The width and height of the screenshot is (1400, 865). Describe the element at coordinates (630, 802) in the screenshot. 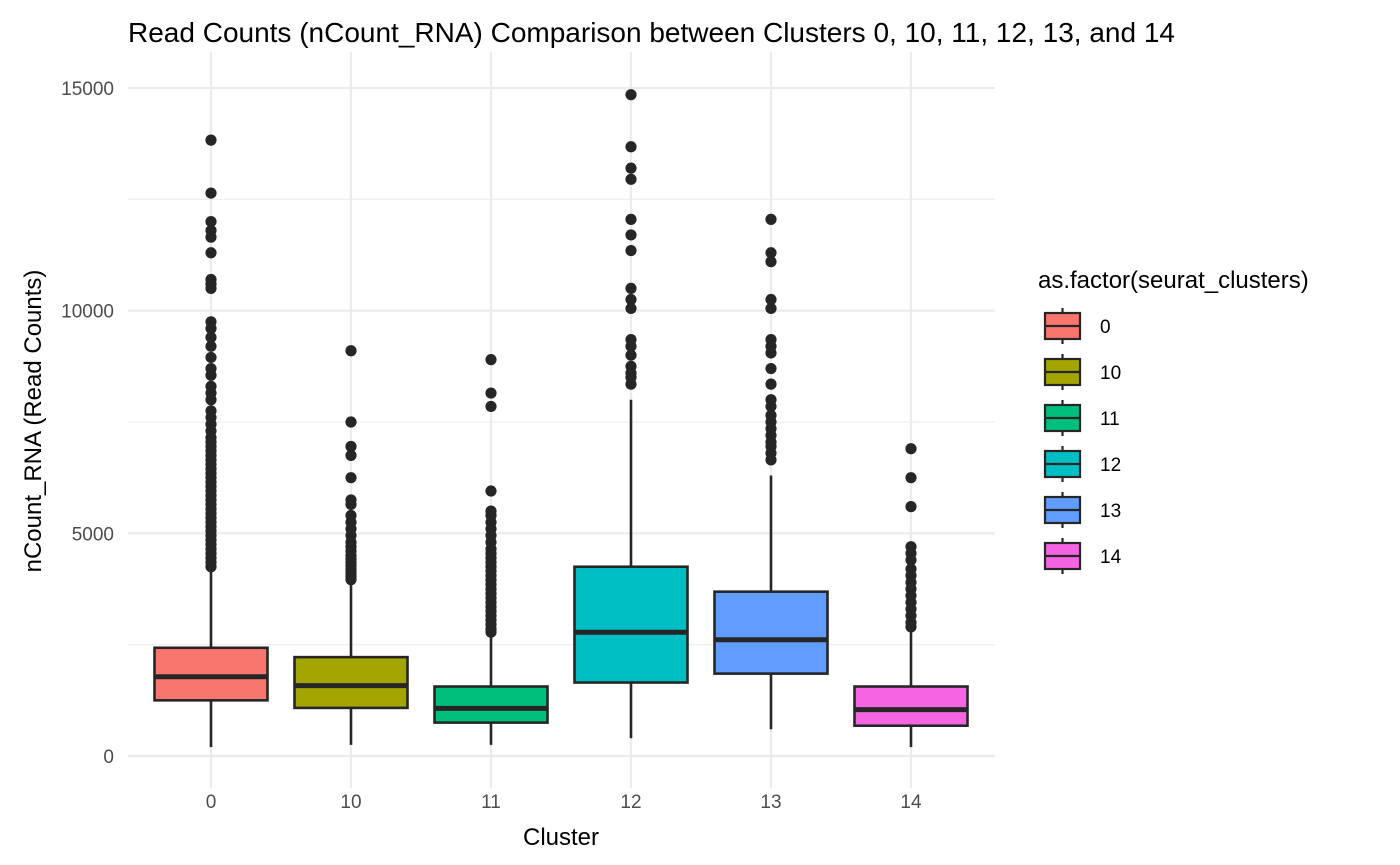

I see `x-tick-label: 12` at that location.